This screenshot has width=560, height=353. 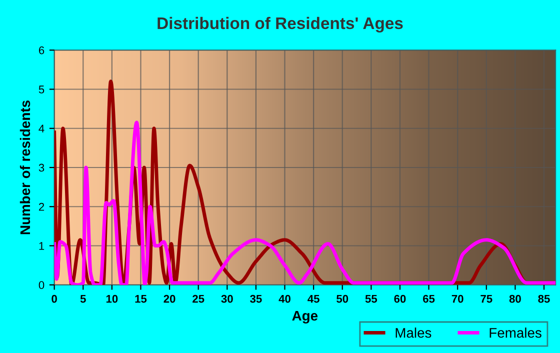 I want to click on x-tick-label: 15, so click(x=141, y=299).